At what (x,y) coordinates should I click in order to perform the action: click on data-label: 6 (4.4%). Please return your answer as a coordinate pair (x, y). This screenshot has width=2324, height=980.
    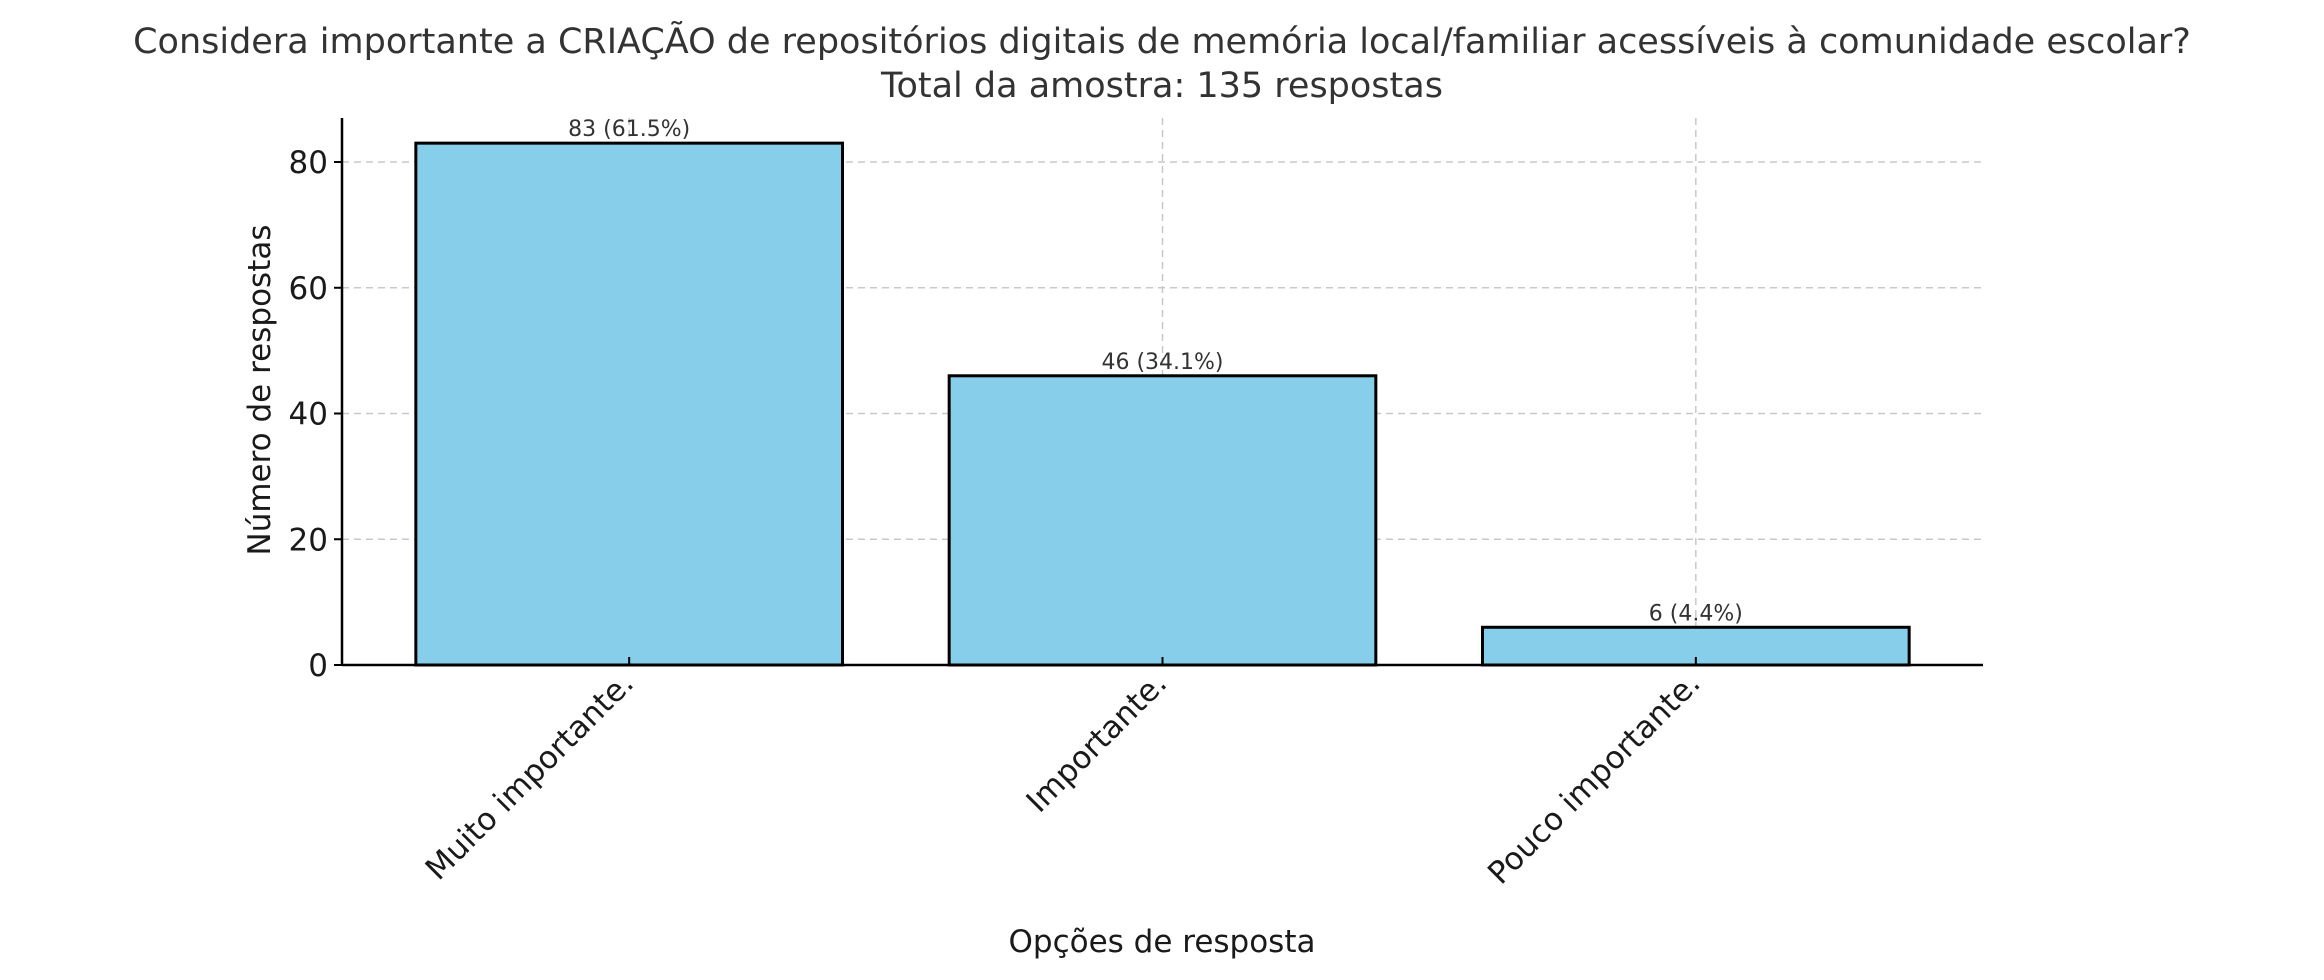
    Looking at the image, I should click on (1696, 613).